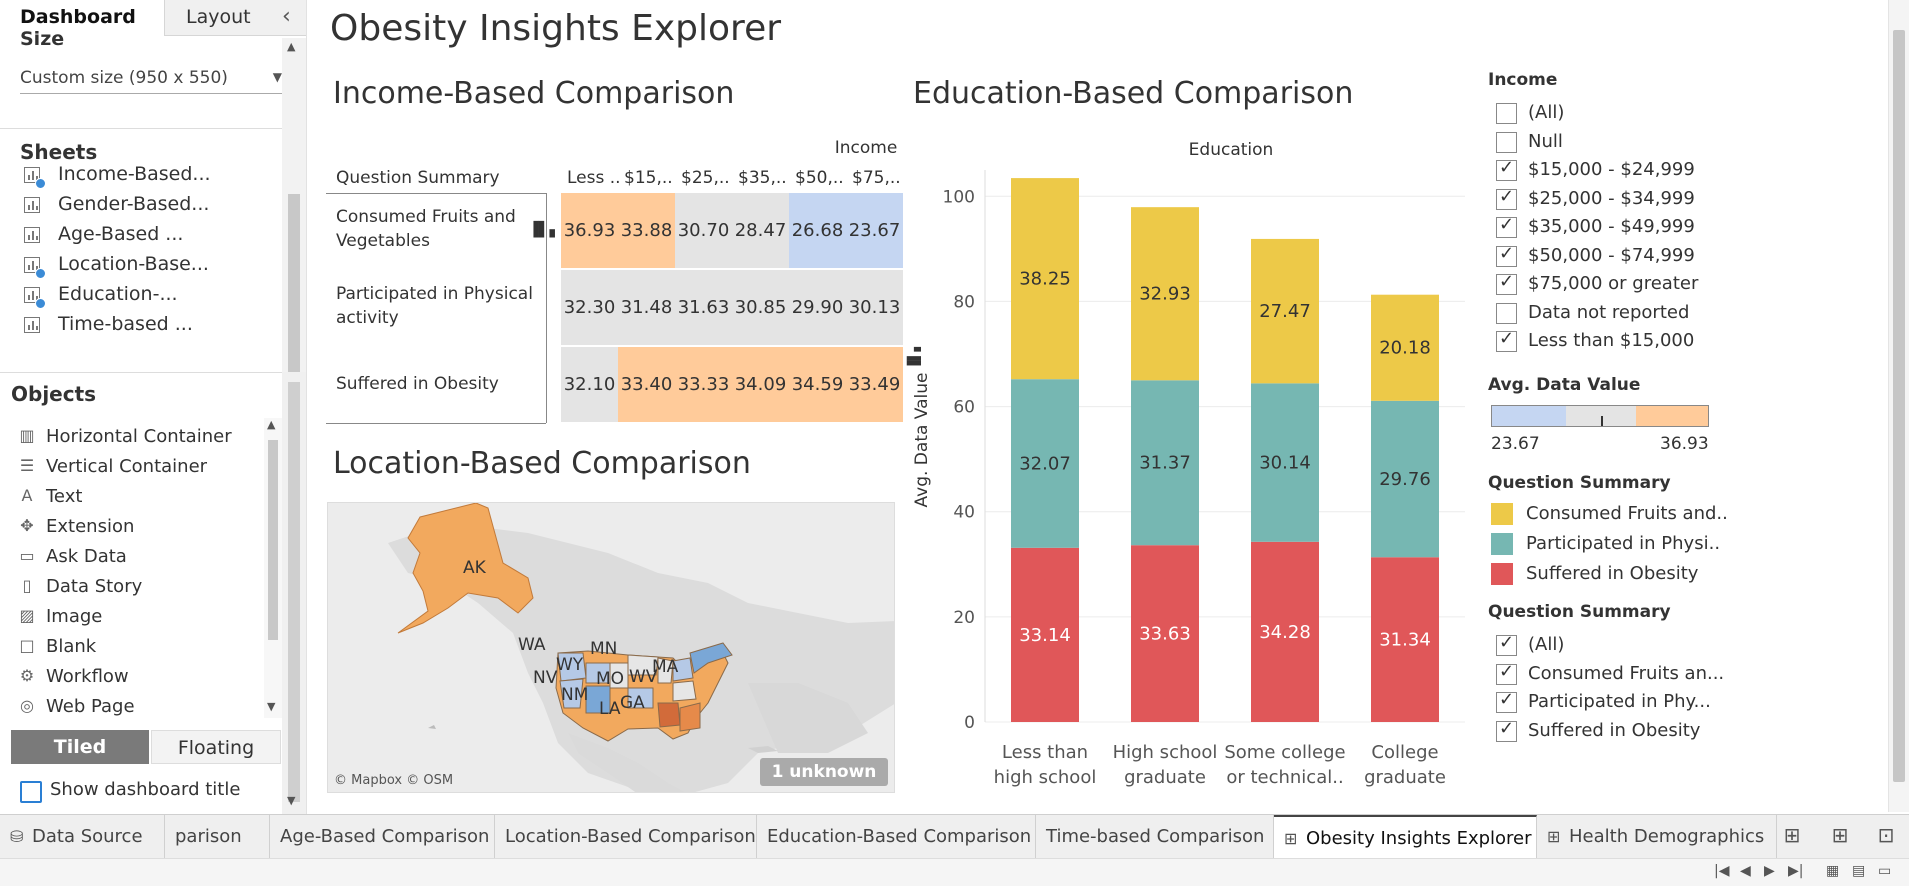 The width and height of the screenshot is (1909, 886). What do you see at coordinates (1745, 871) in the screenshot?
I see `prev-sheet-icon: ◀` at bounding box center [1745, 871].